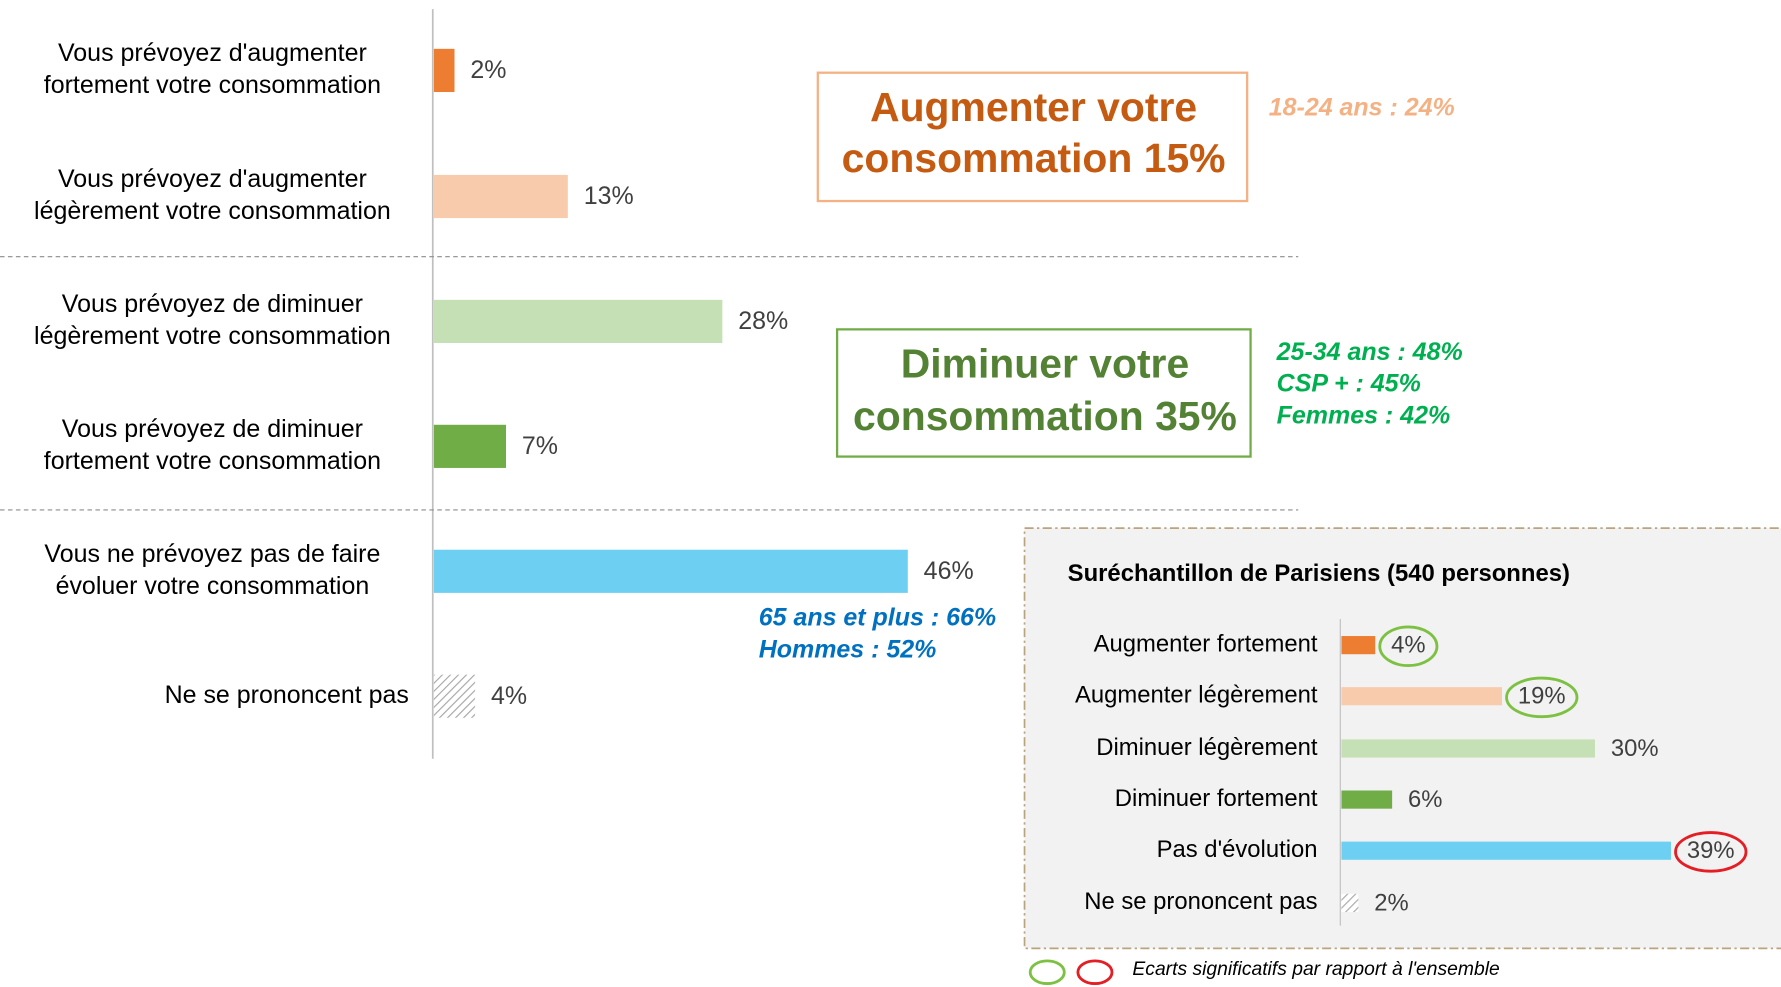 The image size is (1781, 987). Describe the element at coordinates (213, 586) in the screenshot. I see `category-label: évoluer votre consommation` at that location.